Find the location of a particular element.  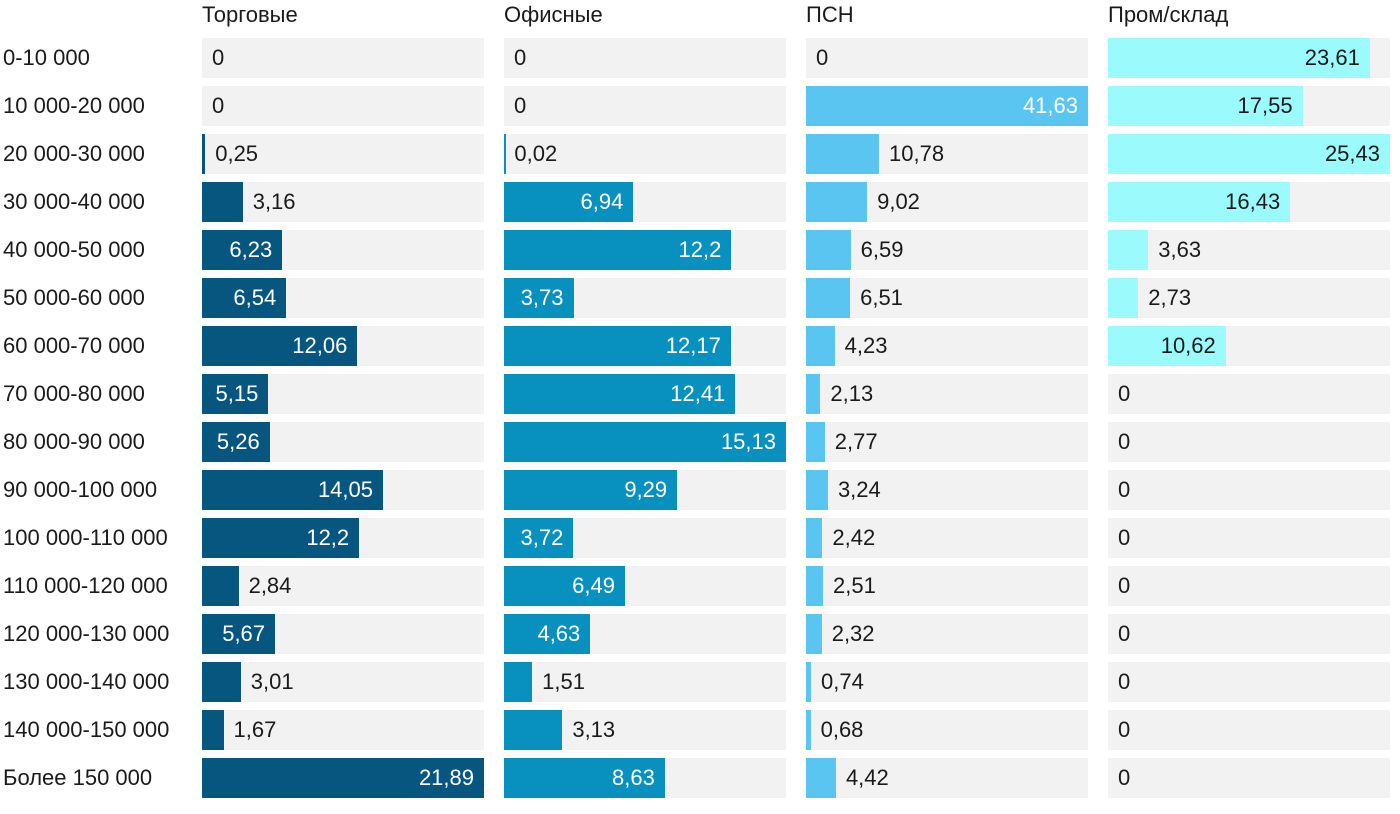

data-label: 2,32 is located at coordinates (853, 633).